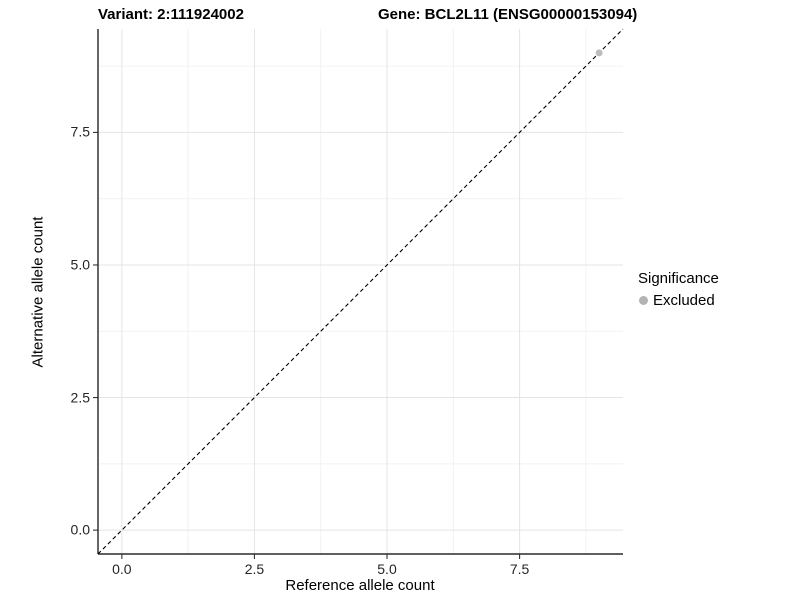 This screenshot has height=600, width=800. I want to click on legend-item-label: Excluded, so click(684, 300).